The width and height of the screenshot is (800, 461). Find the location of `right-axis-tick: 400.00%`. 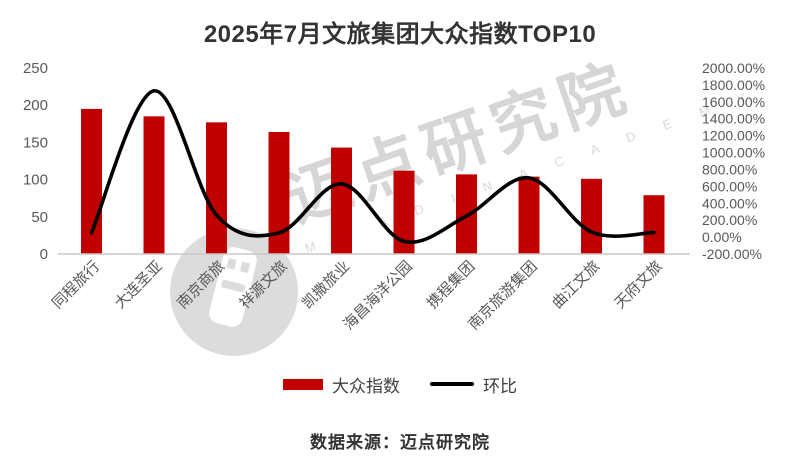

right-axis-tick: 400.00% is located at coordinates (729, 203).